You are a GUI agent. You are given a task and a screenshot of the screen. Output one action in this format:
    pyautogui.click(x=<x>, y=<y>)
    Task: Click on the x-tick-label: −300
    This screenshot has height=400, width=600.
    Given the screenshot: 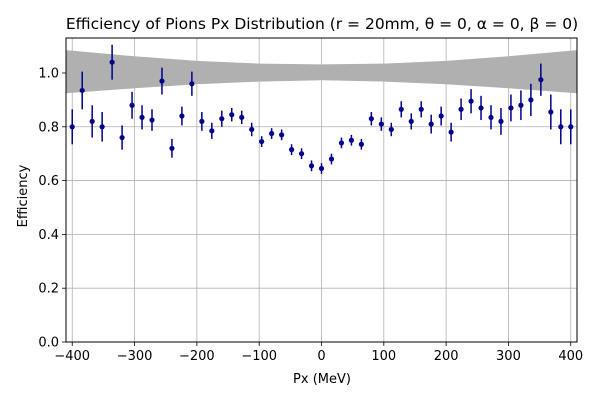 What is the action you would take?
    pyautogui.click(x=135, y=356)
    